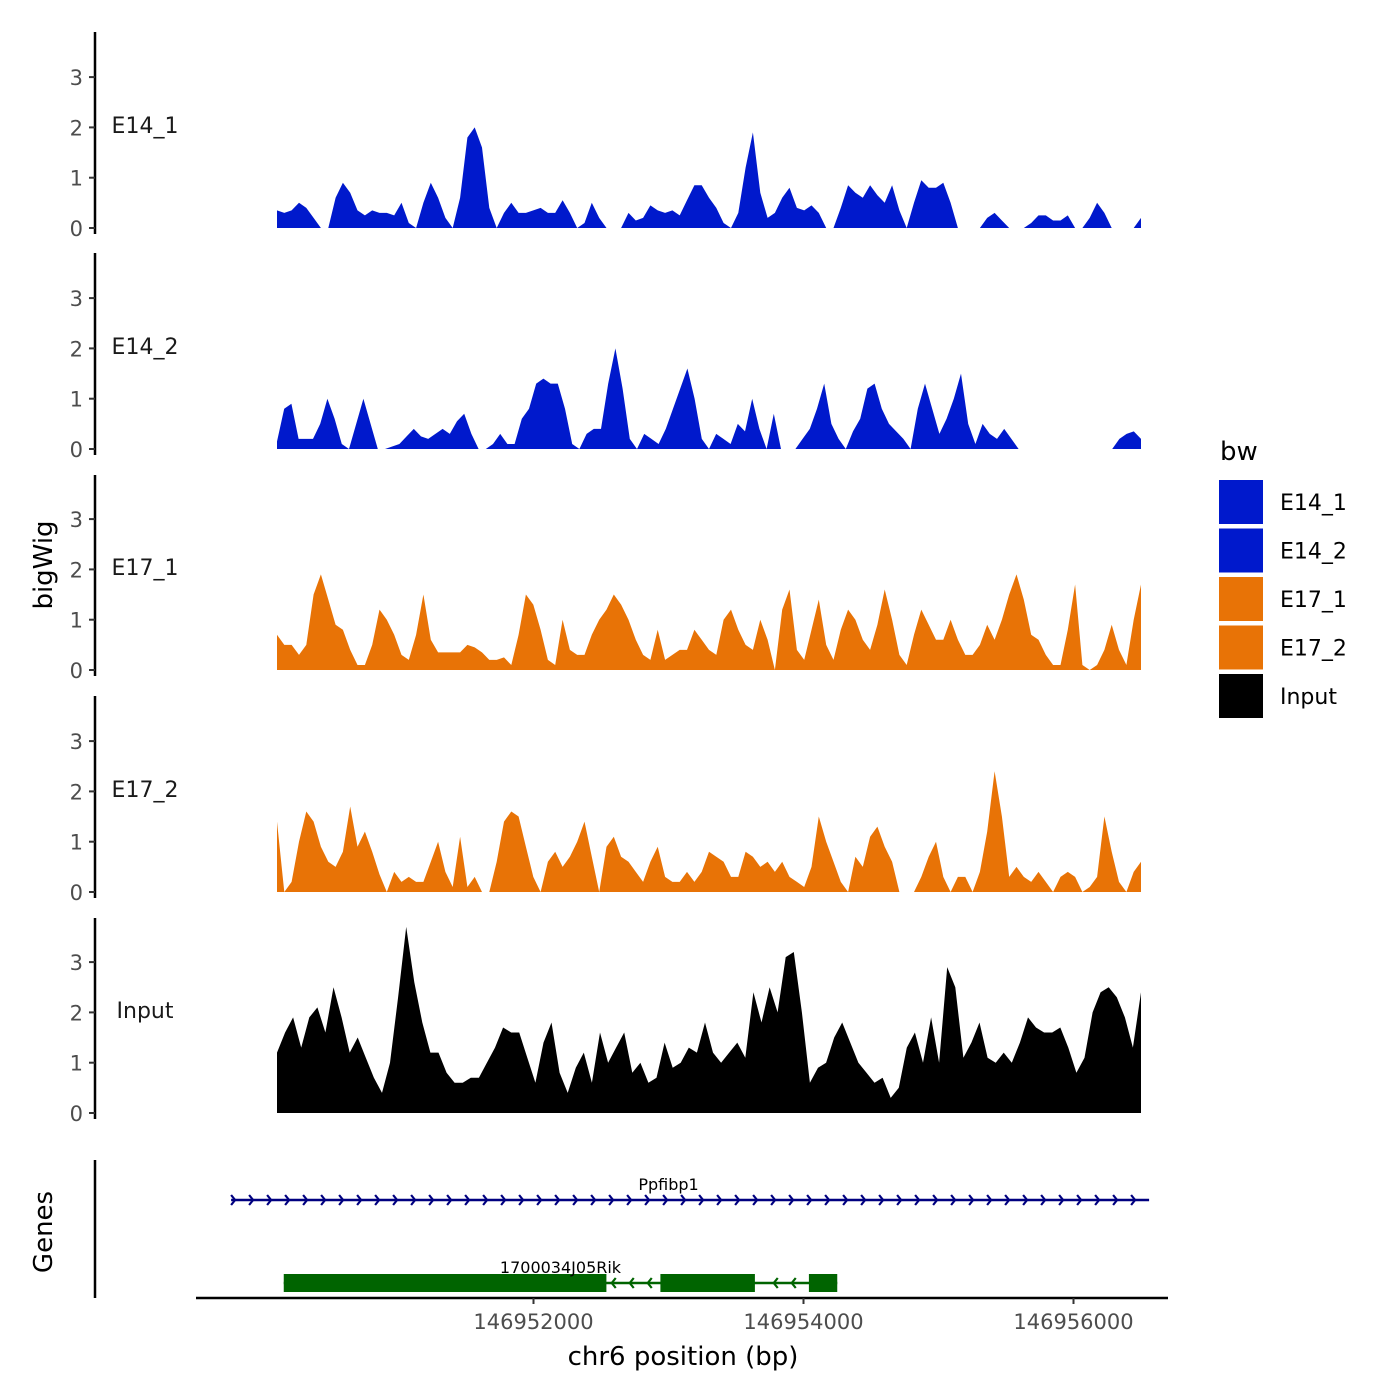 Image resolution: width=1400 pixels, height=1400 pixels. Describe the element at coordinates (1239, 452) in the screenshot. I see `legend-title: bw` at that location.